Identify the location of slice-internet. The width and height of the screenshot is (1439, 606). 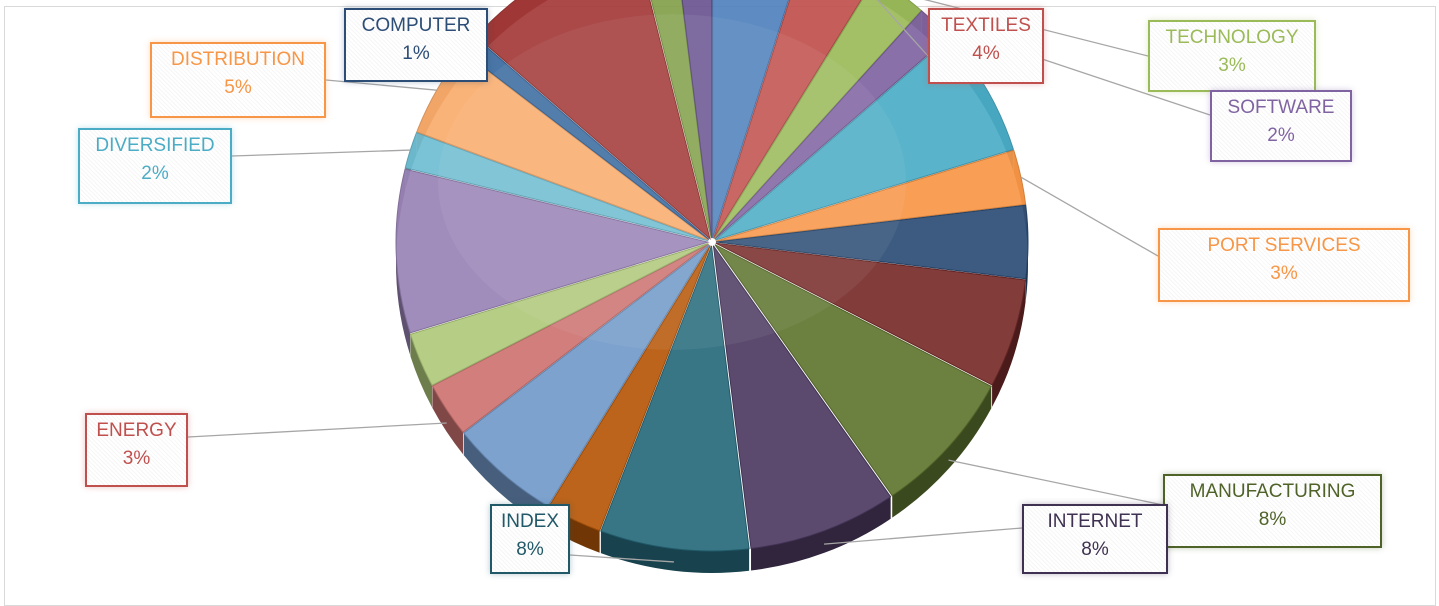
(802, 397).